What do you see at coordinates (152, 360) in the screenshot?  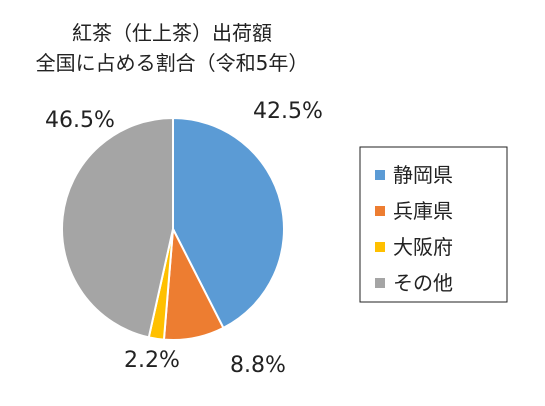 I see `data-label-osaka: 2.2%` at bounding box center [152, 360].